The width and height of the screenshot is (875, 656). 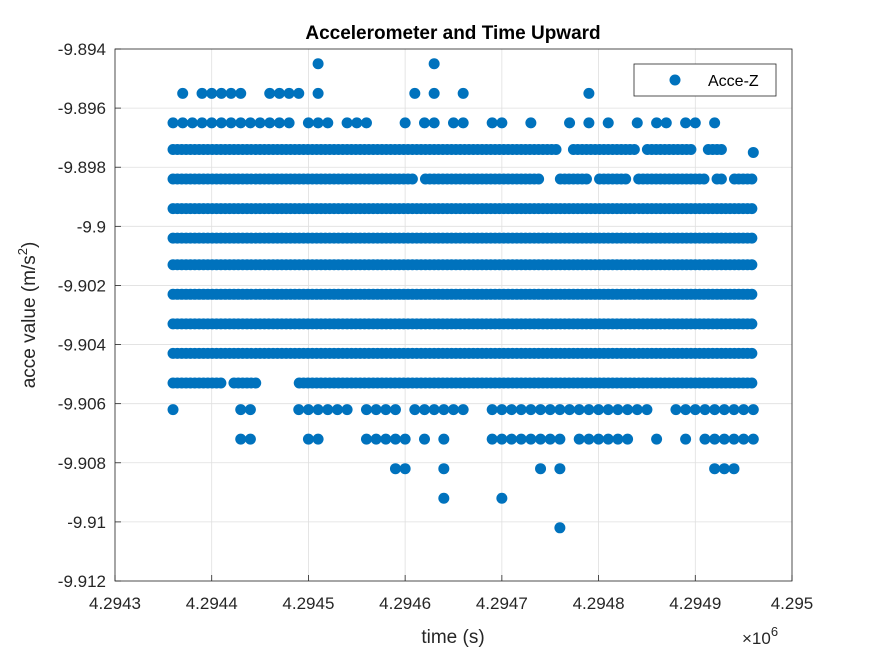 What do you see at coordinates (502, 603) in the screenshot?
I see `x-tick-label: 4.2947` at bounding box center [502, 603].